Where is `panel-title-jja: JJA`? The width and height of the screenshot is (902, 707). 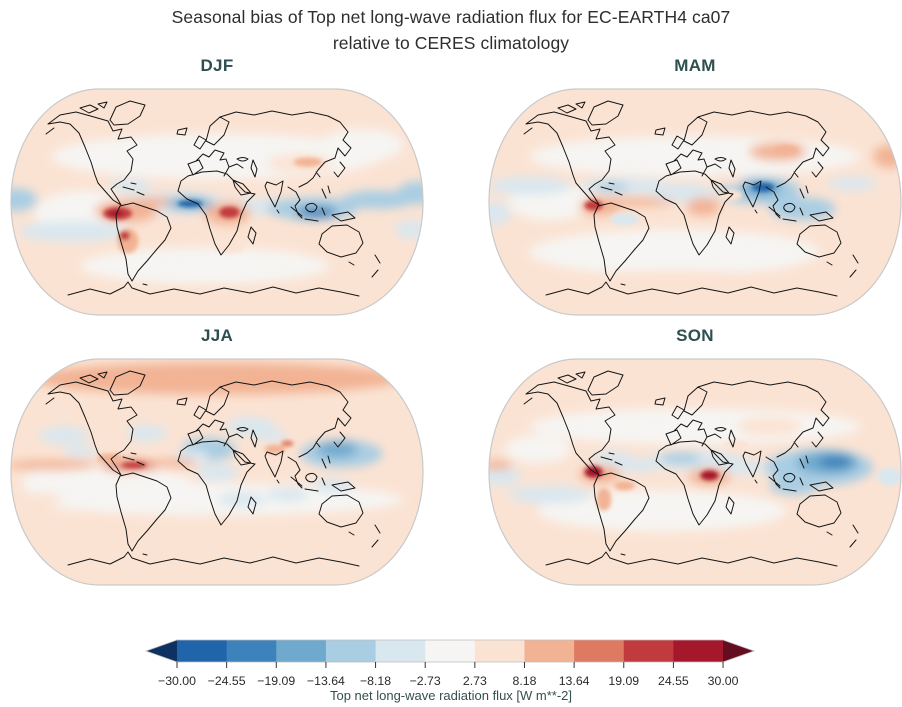
panel-title-jja: JJA is located at coordinates (217, 335).